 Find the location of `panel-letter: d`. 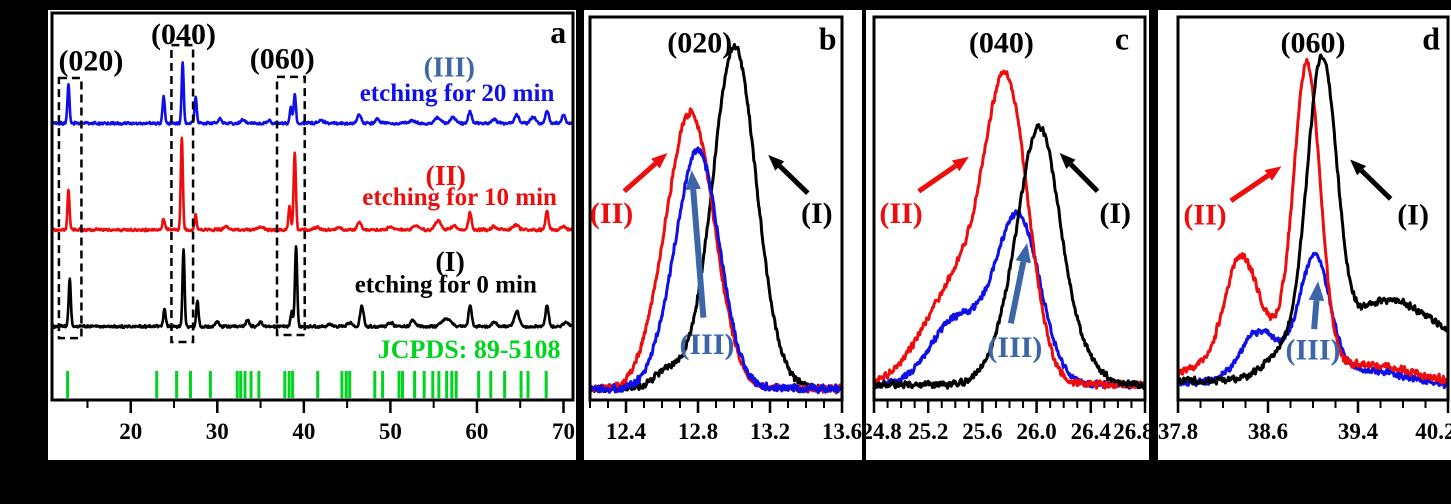

panel-letter: d is located at coordinates (1431, 38).